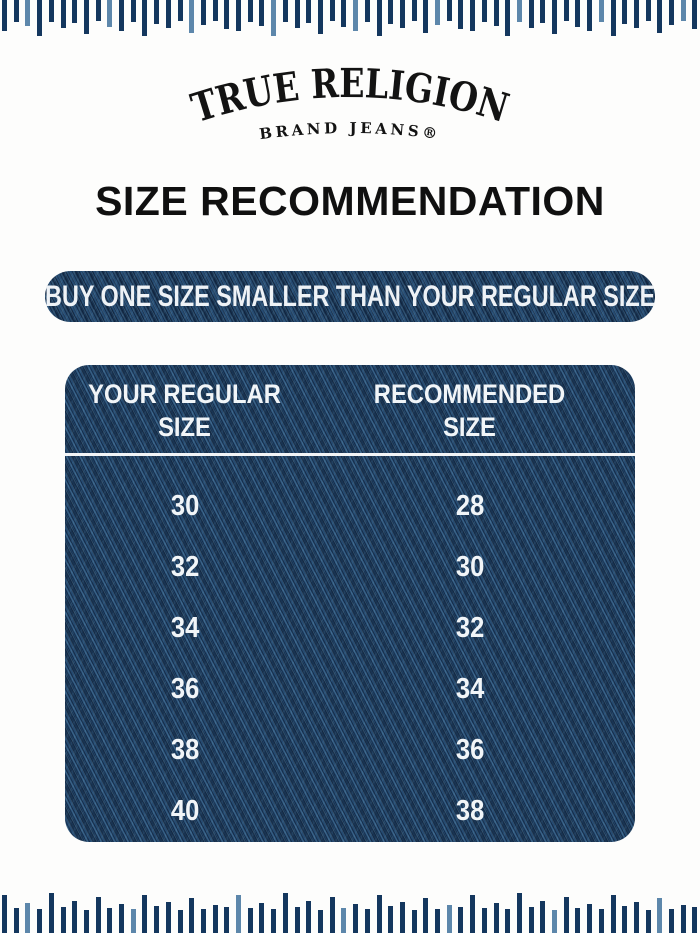 The width and height of the screenshot is (700, 933). I want to click on regular-size-cell: 32, so click(184, 567).